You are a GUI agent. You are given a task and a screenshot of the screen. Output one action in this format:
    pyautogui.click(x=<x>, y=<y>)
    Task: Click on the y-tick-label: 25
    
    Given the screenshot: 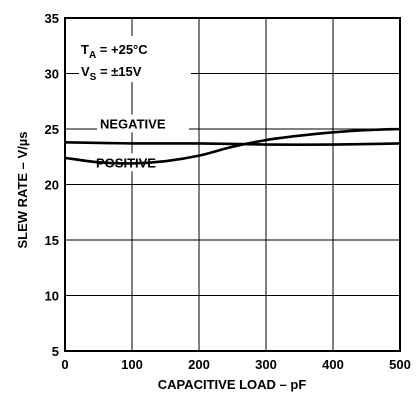 What is the action you would take?
    pyautogui.click(x=52, y=129)
    